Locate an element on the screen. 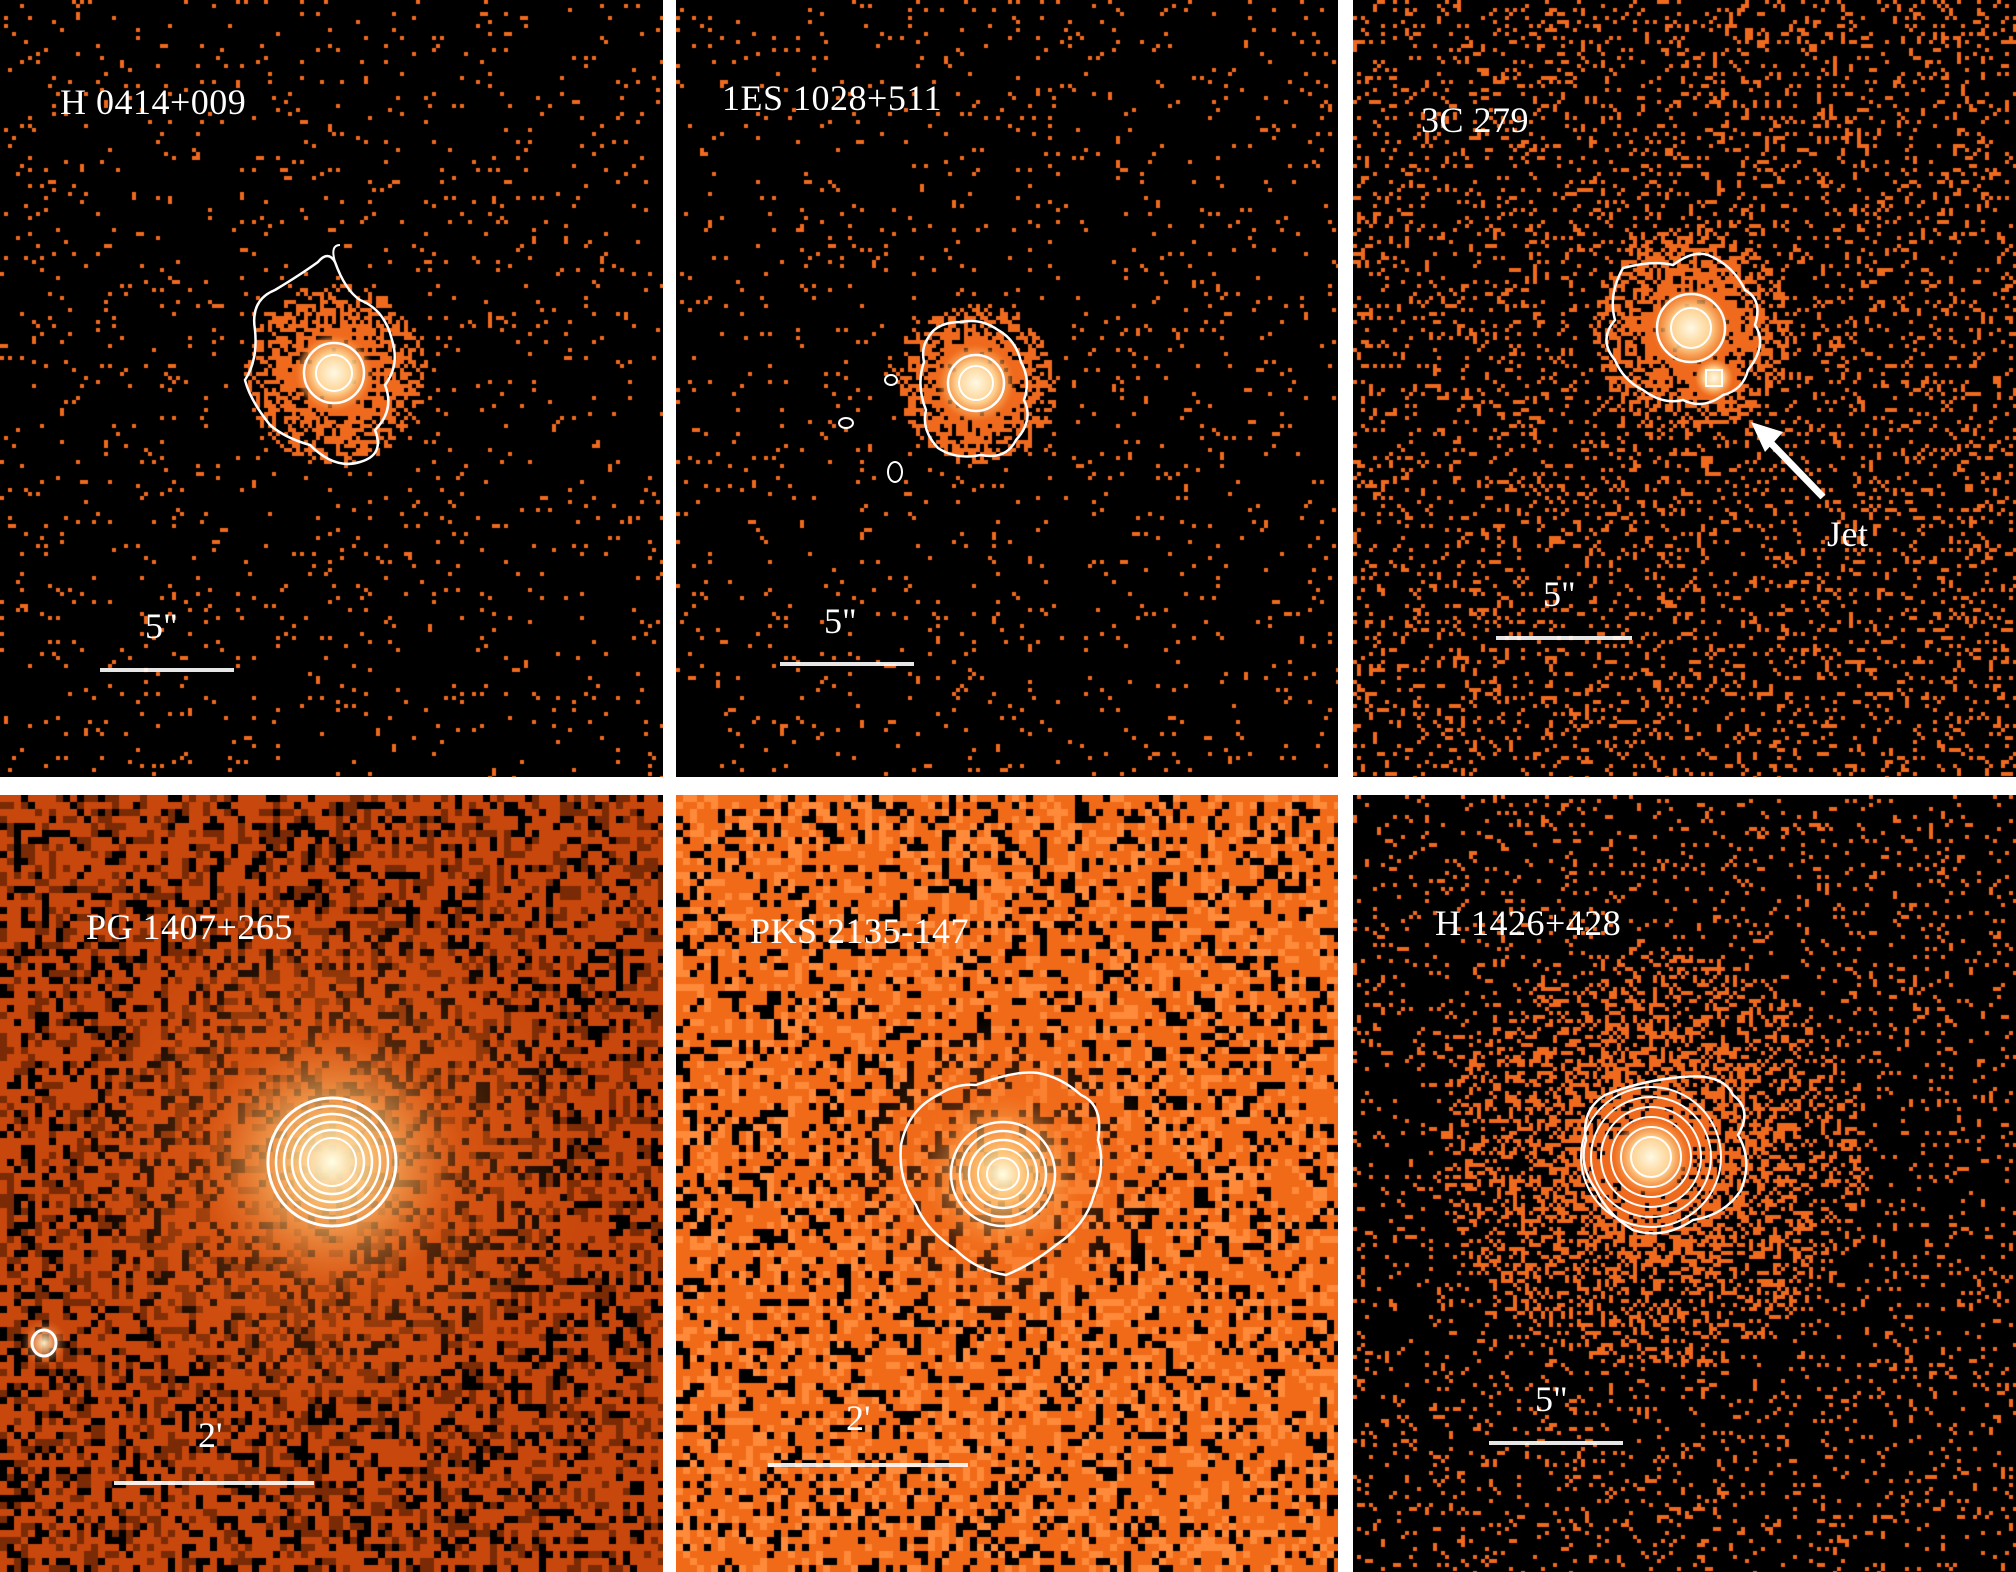 The width and height of the screenshot is (2016, 1572). source-label: 1ES 1028+511 is located at coordinates (832, 98).